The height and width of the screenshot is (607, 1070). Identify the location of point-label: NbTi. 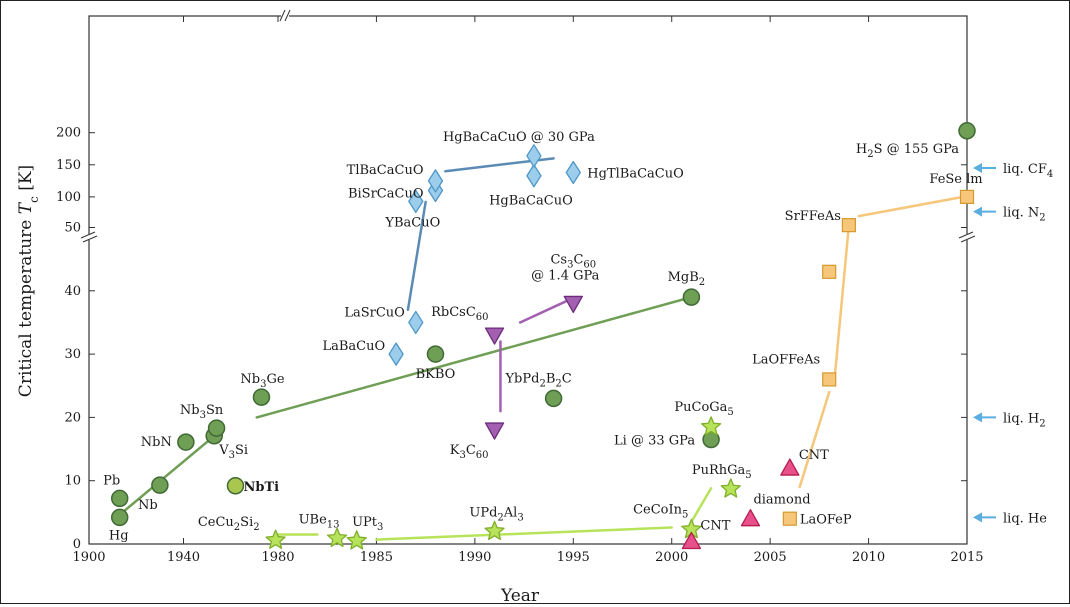
(261, 487).